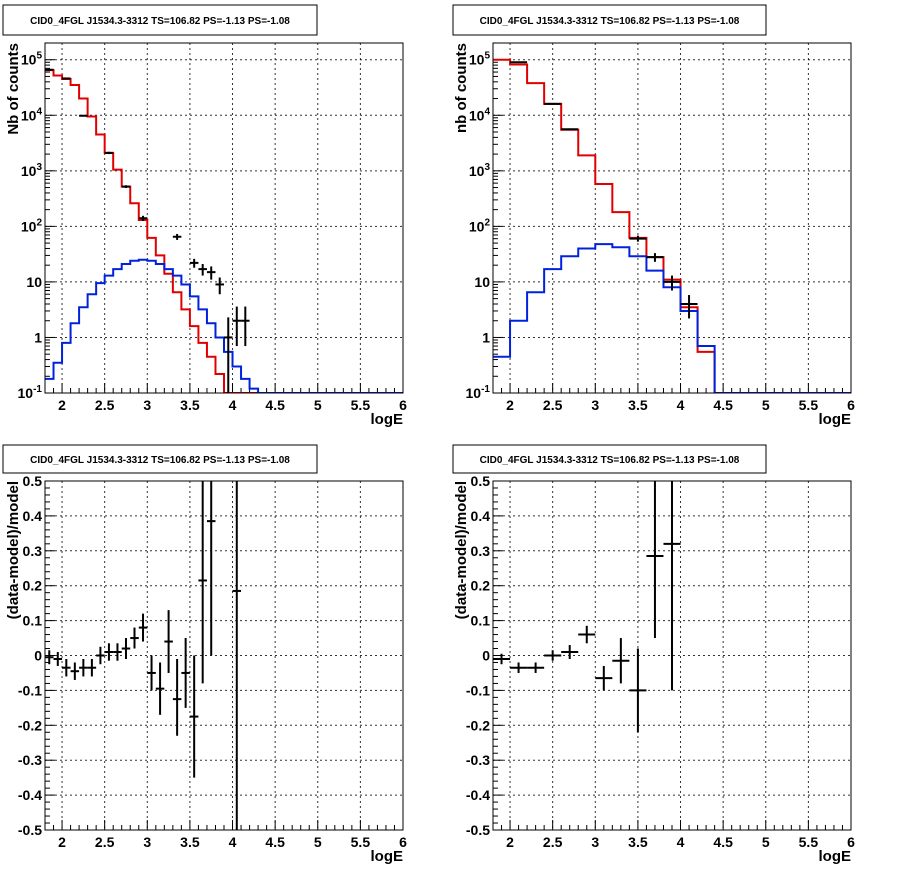  I want to click on y-tick-label: 0.4, so click(481, 516).